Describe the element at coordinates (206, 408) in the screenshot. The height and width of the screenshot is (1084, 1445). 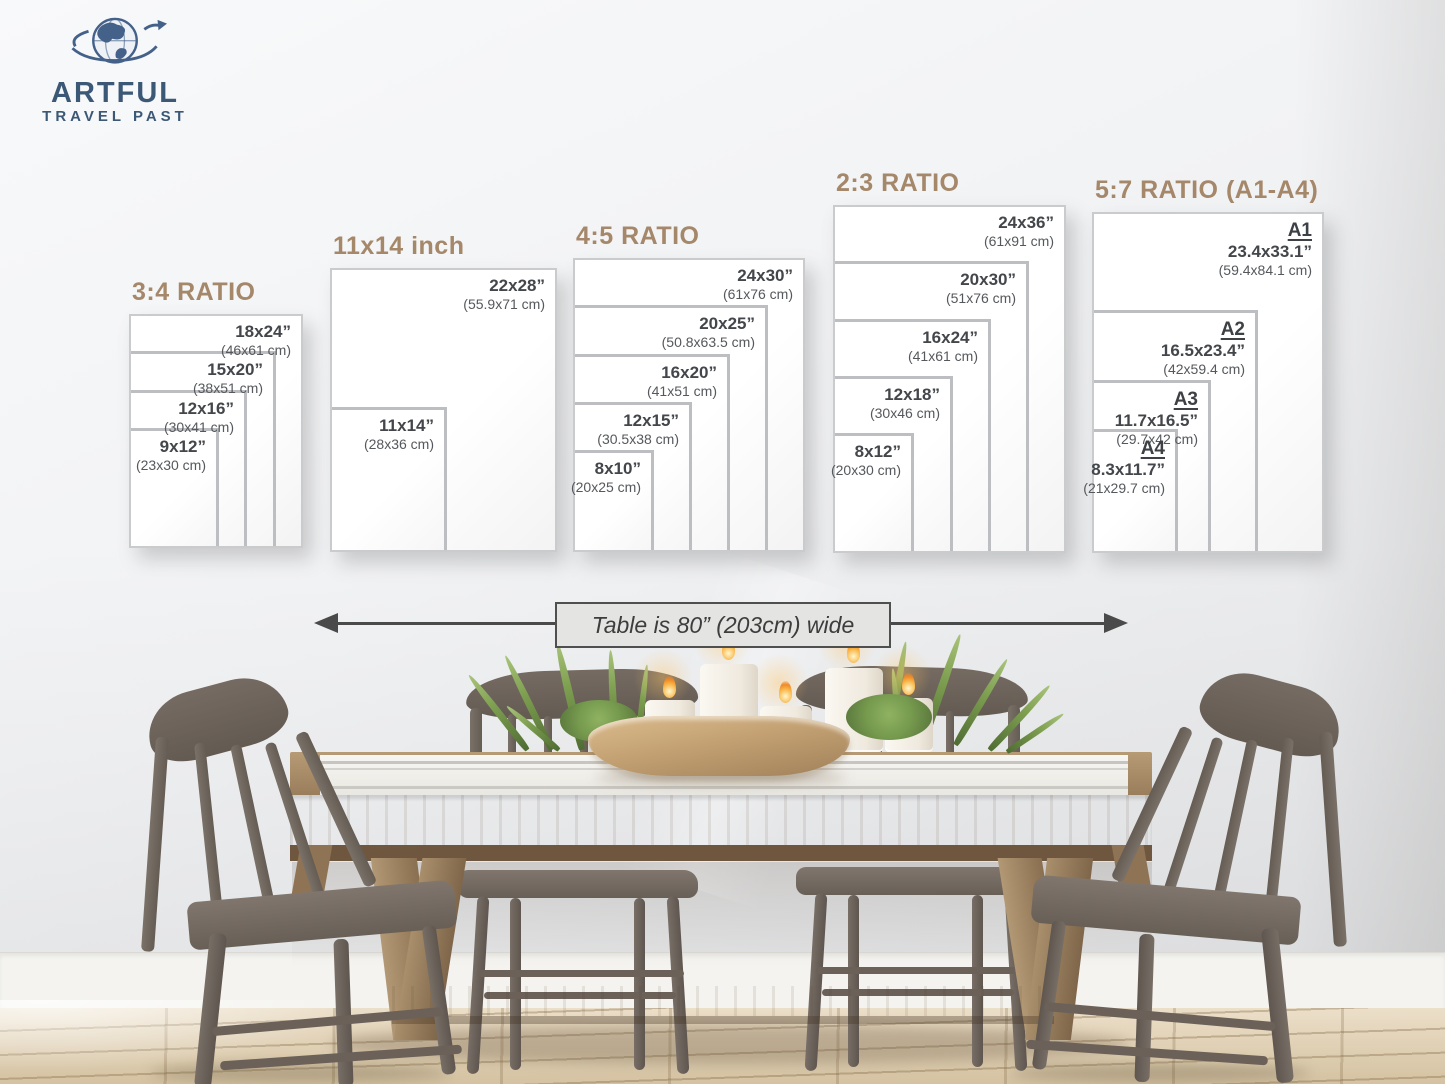
I see `size-inches: 12x16”` at that location.